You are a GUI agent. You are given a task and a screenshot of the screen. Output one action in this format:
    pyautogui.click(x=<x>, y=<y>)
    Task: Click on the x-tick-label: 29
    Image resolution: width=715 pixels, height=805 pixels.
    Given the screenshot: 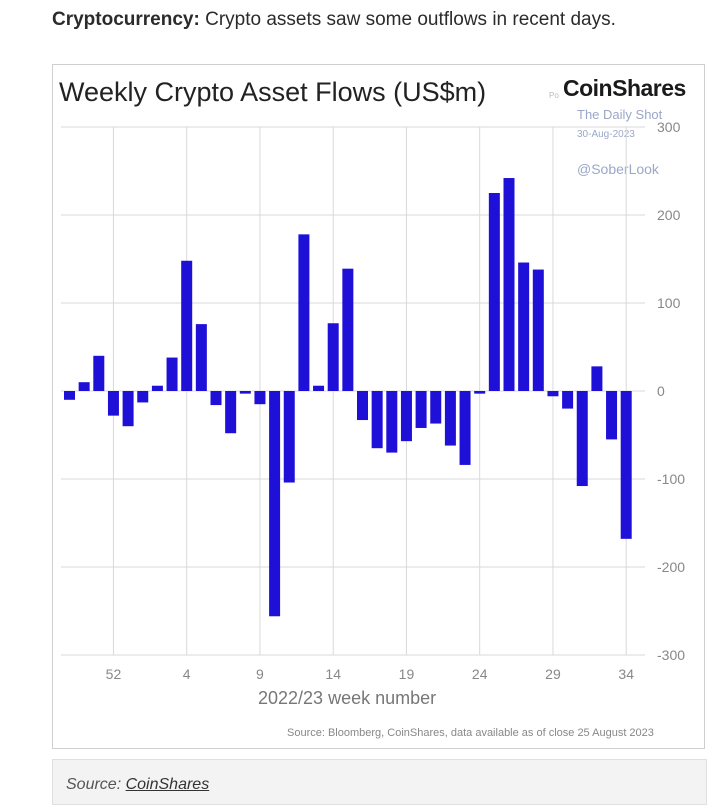 What is the action you would take?
    pyautogui.click(x=553, y=674)
    